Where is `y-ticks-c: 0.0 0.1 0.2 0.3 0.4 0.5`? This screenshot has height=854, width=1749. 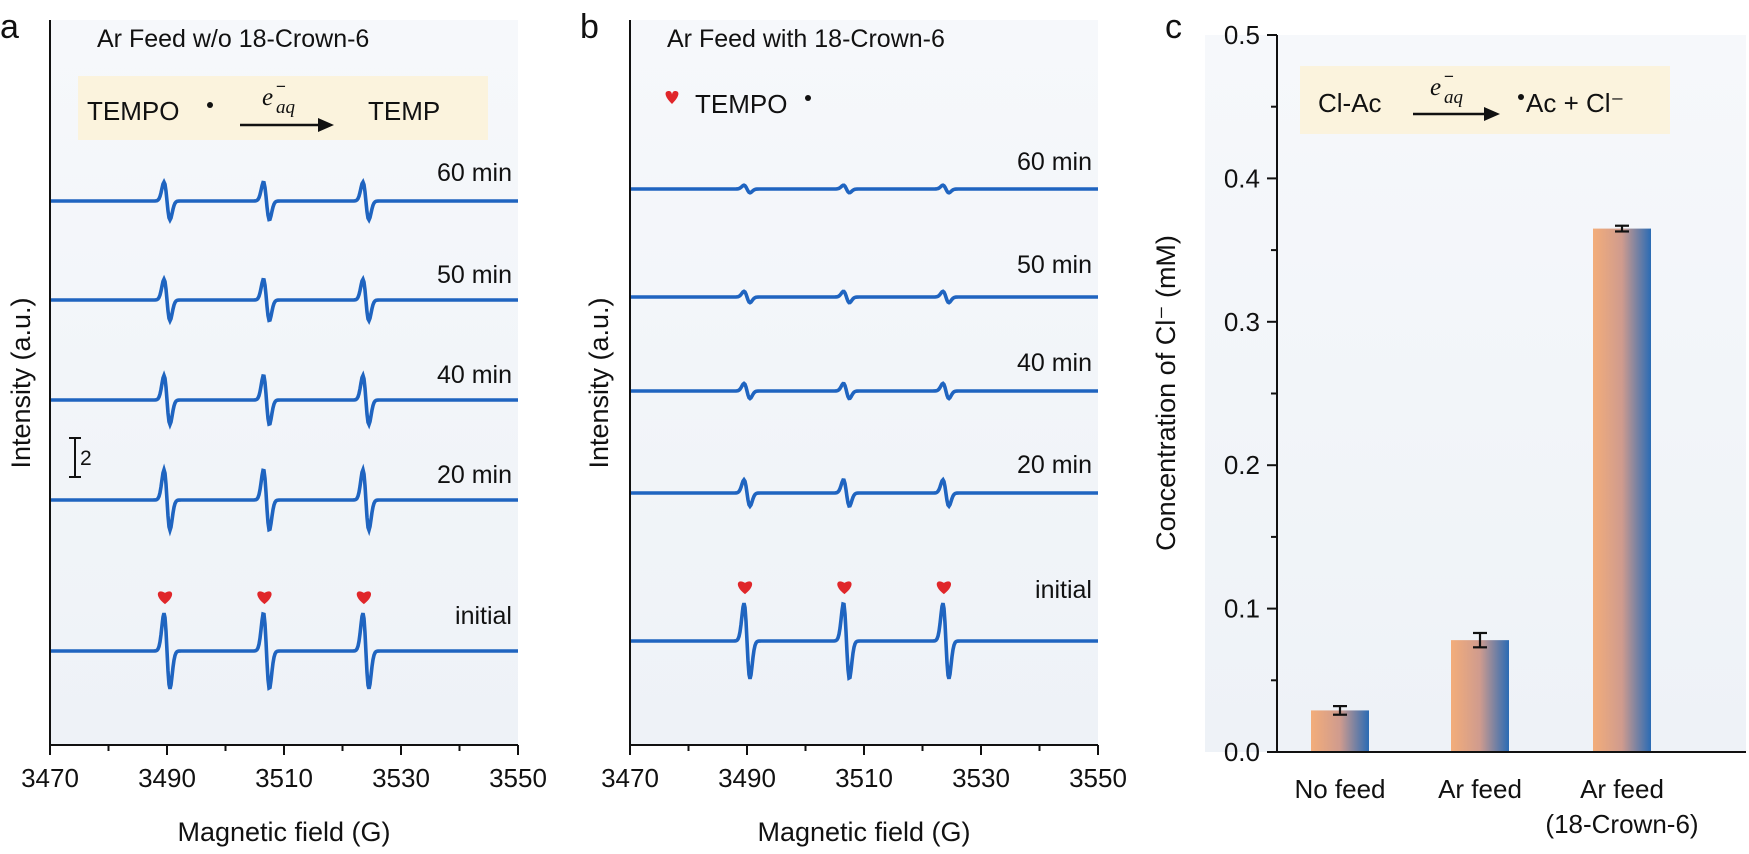
y-ticks-c: 0.0 0.1 0.2 0.3 0.4 0.5 is located at coordinates (1250, 393).